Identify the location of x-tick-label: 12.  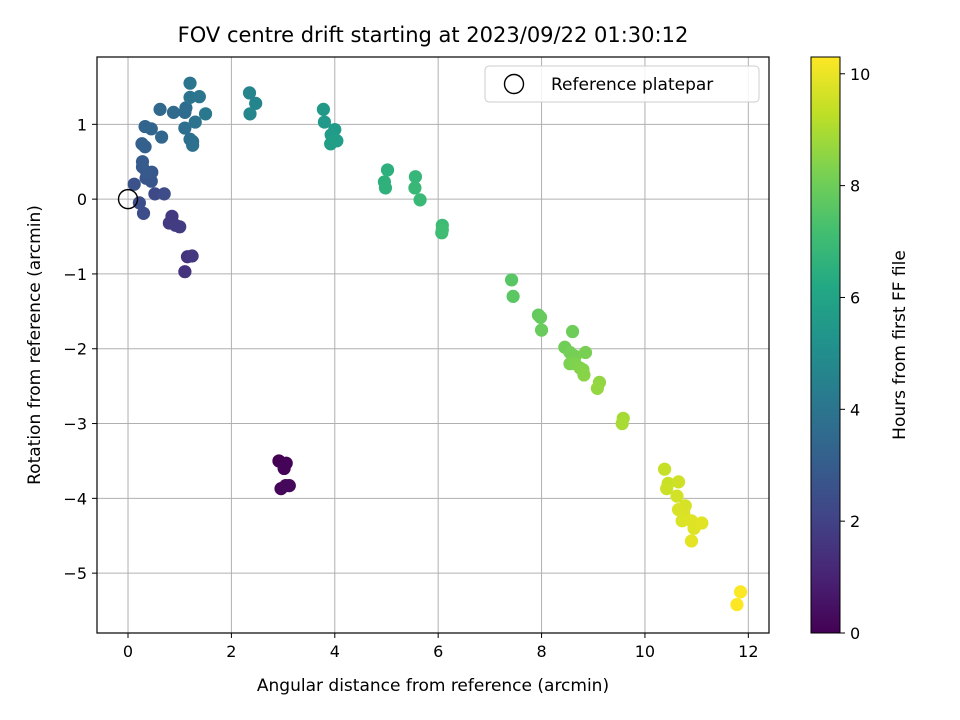
(748, 651).